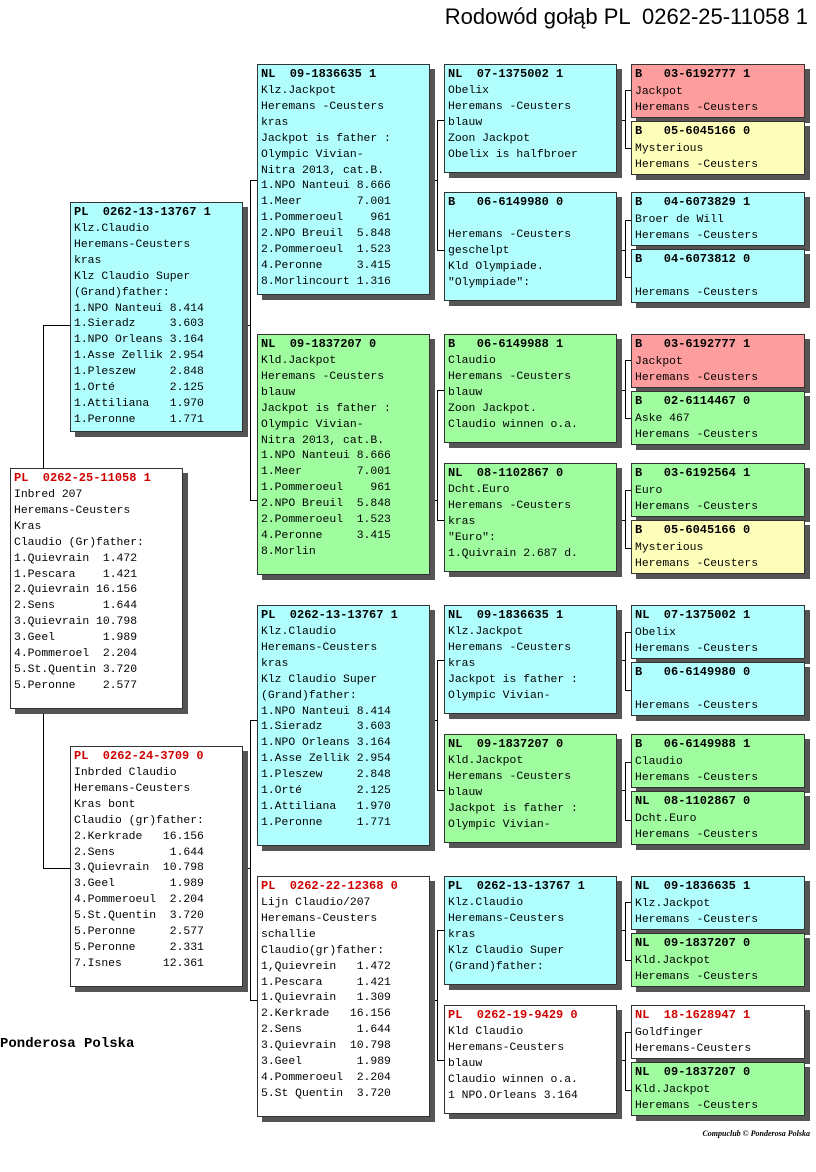 Image resolution: width=816 pixels, height=1172 pixels. I want to click on detail-line: Jackpot is father :, so click(513, 679).